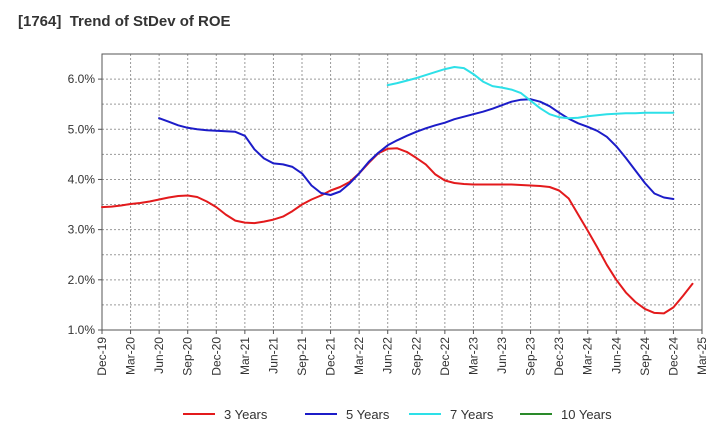 Image resolution: width=720 pixels, height=440 pixels. I want to click on y-tick-label: 2.0%, so click(82, 280).